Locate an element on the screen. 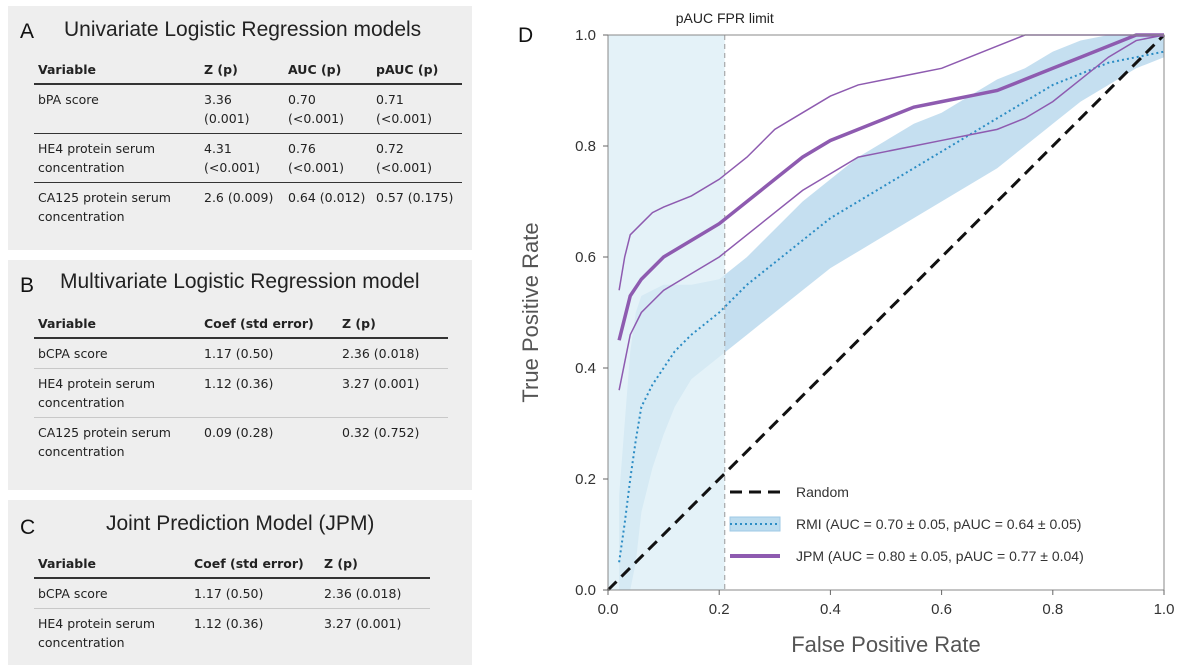 The image size is (1178, 665). cell-pauc: 0.72 (<0.001) is located at coordinates (417, 158).